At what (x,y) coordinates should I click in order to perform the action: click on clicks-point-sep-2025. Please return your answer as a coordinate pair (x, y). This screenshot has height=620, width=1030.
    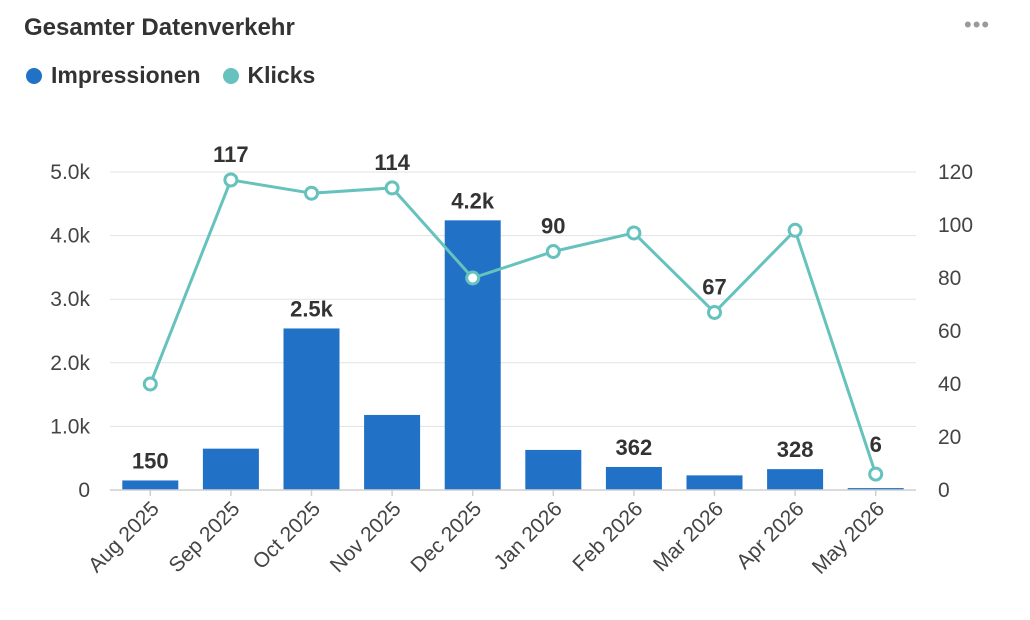
    Looking at the image, I should click on (231, 180).